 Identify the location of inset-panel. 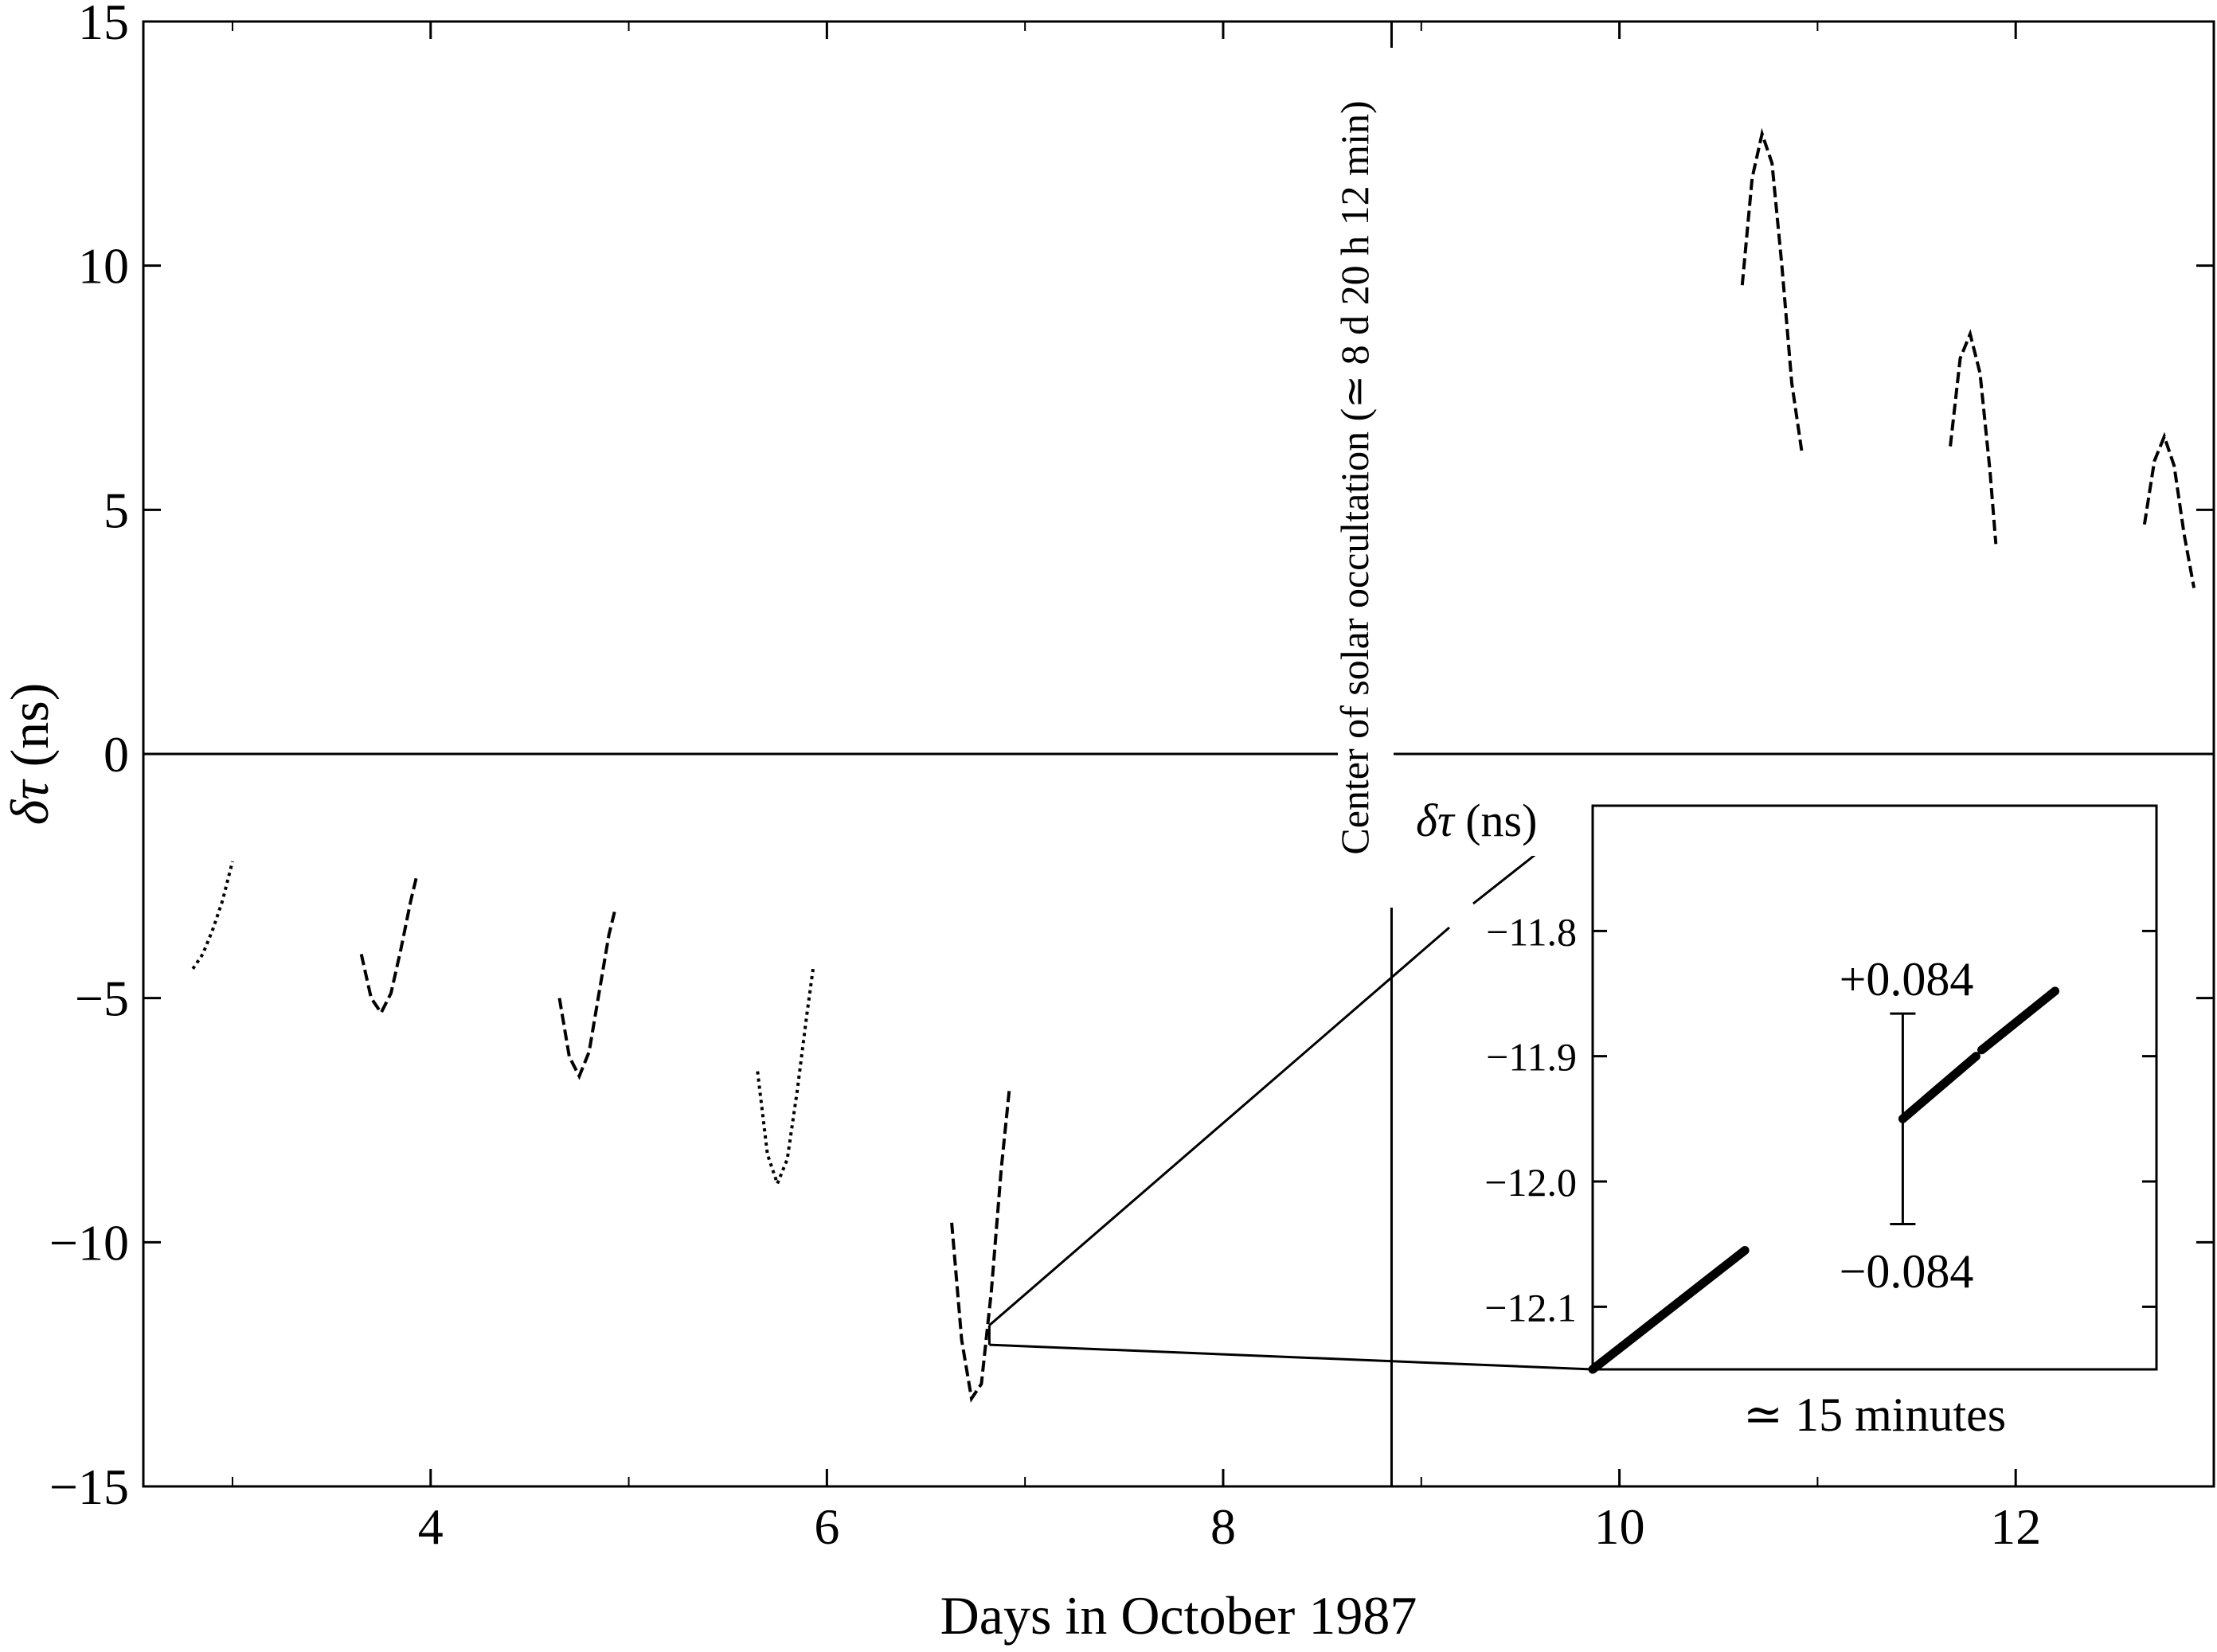
(1875, 1087).